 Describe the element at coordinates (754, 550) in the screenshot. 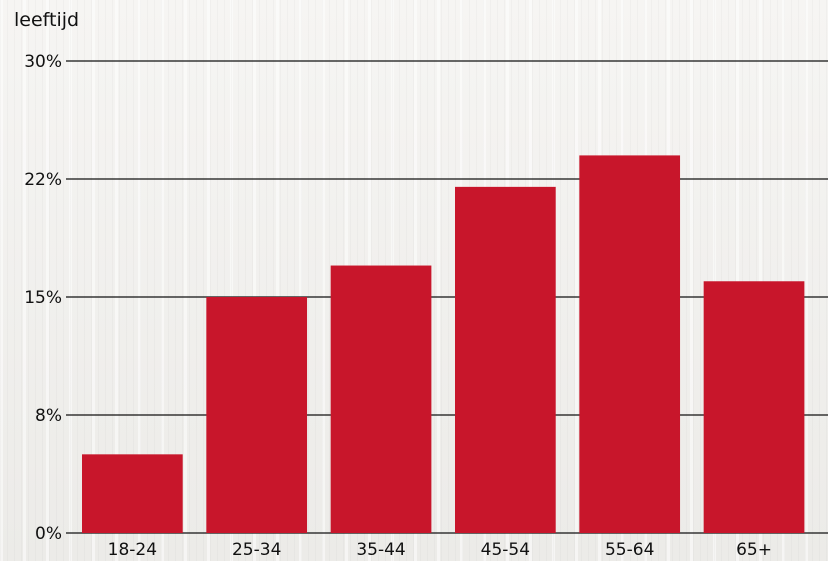

I see `x-tick-label: 65+` at that location.